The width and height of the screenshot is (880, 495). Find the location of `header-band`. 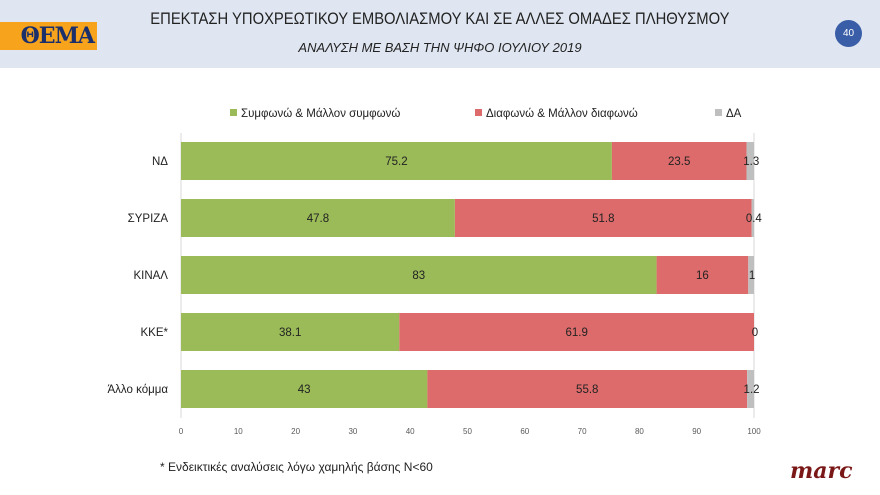

header-band is located at coordinates (440, 34).